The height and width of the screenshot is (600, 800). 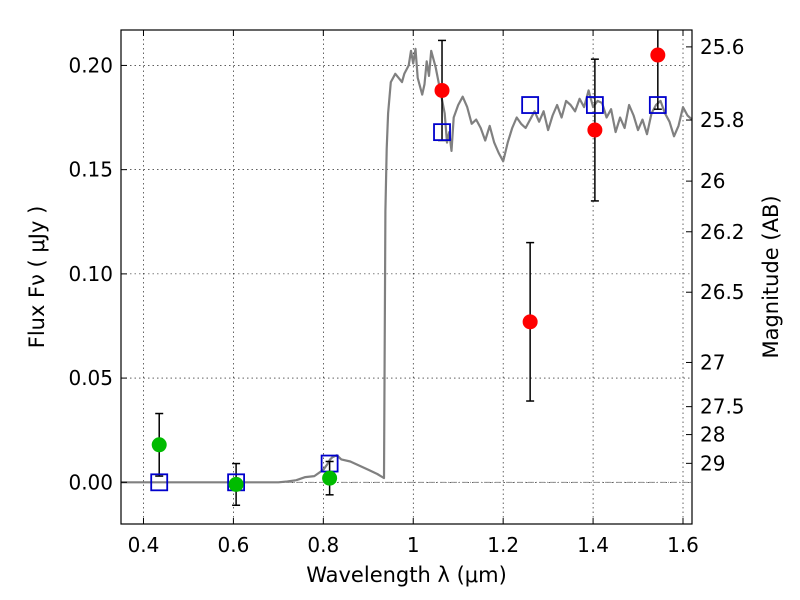 What do you see at coordinates (722, 120) in the screenshot?
I see `mag-tick-label: 25.8` at bounding box center [722, 120].